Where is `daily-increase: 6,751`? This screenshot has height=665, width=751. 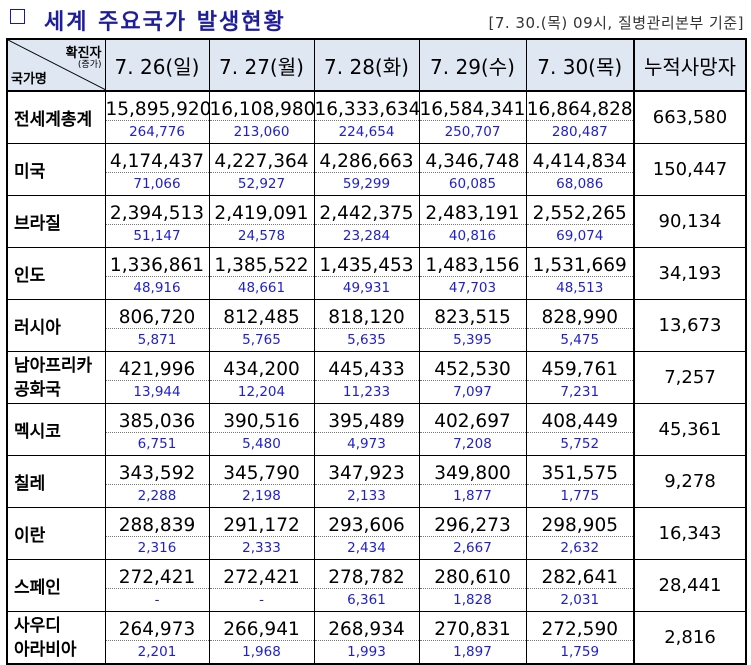
daily-increase: 6,751 is located at coordinates (157, 444).